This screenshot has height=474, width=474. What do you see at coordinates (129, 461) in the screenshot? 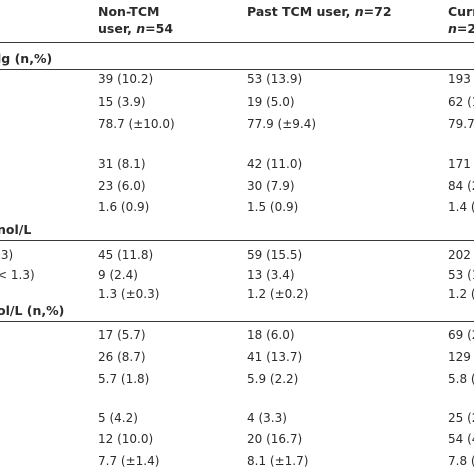
I see `cell-non-tcm: 7.7 (±1.4)` at bounding box center [129, 461].